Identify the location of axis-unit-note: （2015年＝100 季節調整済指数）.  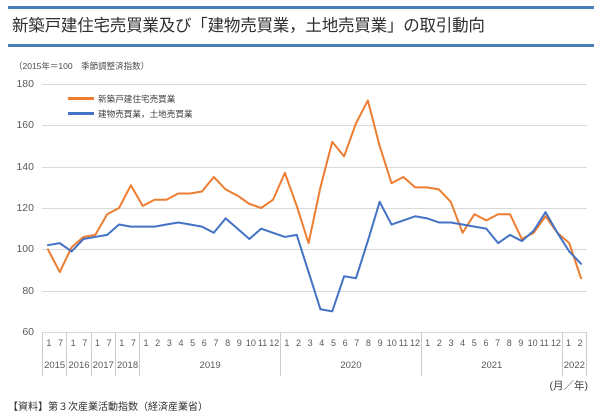
(82, 66).